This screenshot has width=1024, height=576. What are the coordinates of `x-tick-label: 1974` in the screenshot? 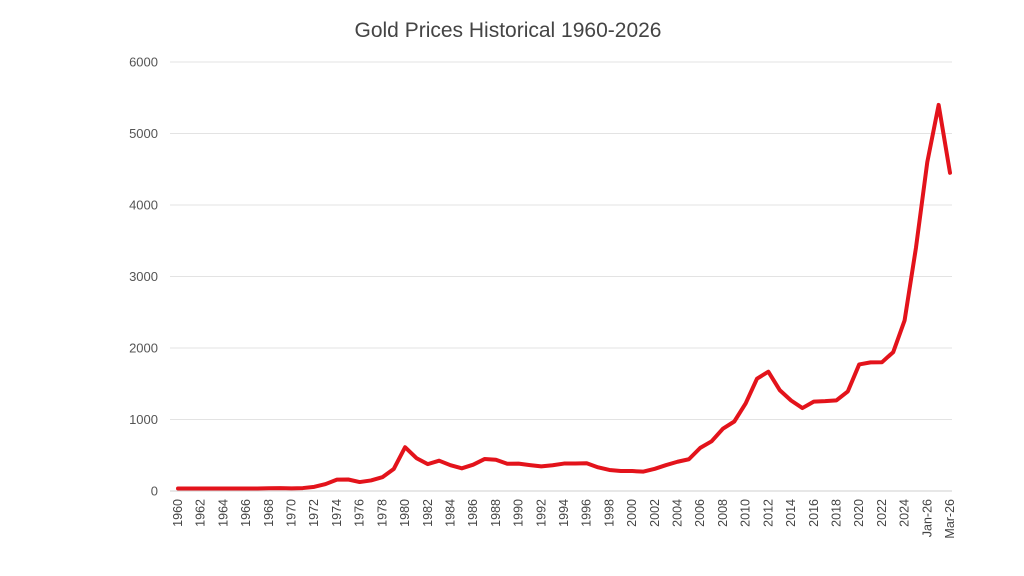 It's located at (337, 513).